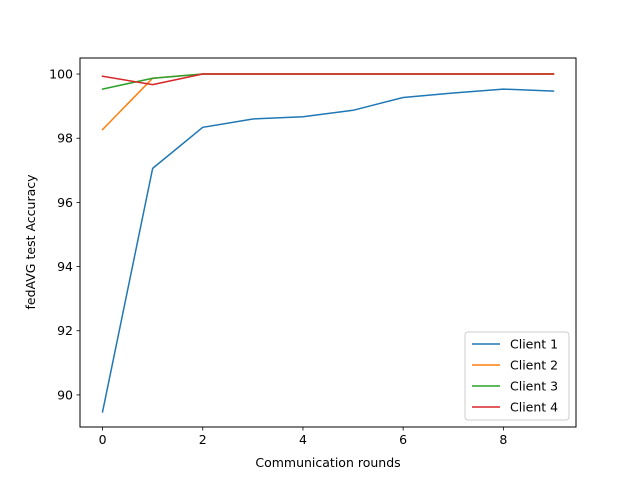 The height and width of the screenshot is (480, 640). I want to click on legend-label-client-1: Client 1, so click(534, 344).